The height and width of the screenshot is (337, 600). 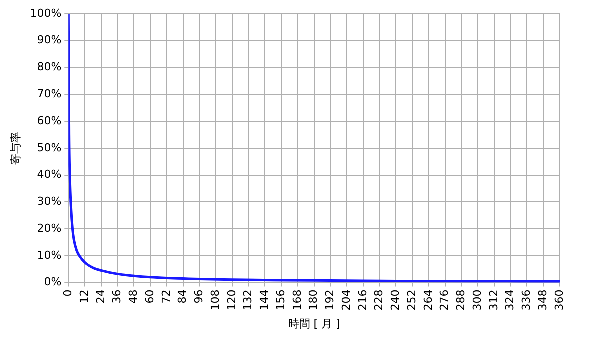 I want to click on x-tick-label: 120, so click(x=231, y=300).